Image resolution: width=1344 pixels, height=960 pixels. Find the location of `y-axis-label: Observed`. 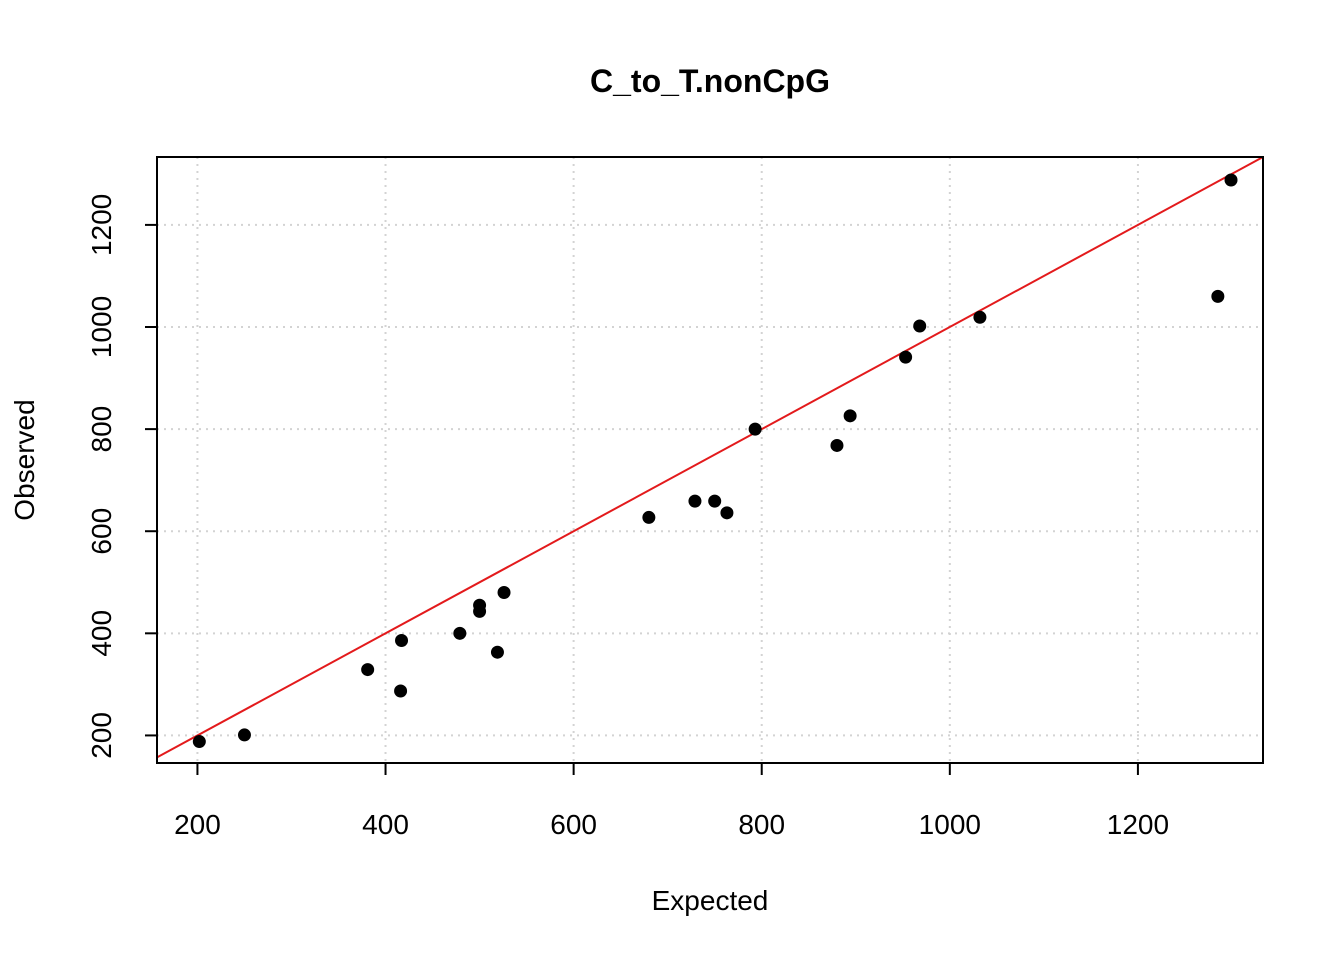

y-axis-label: Observed is located at coordinates (24, 459).